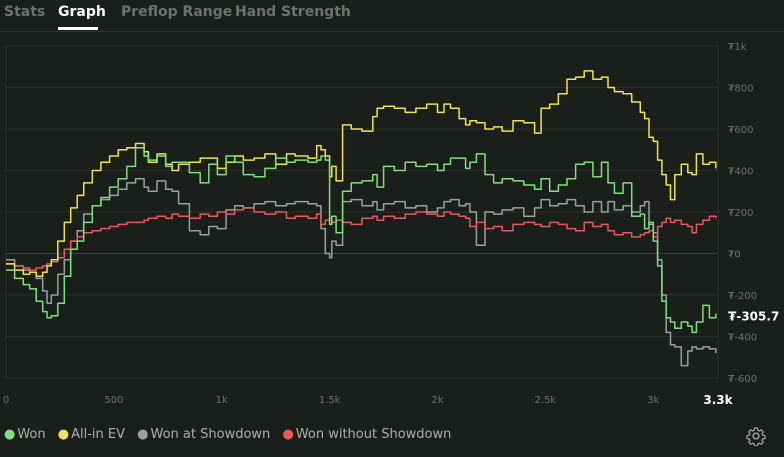 Image resolution: width=784 pixels, height=457 pixels. Describe the element at coordinates (740, 213) in the screenshot. I see `y-tick-label: ₮200` at that location.